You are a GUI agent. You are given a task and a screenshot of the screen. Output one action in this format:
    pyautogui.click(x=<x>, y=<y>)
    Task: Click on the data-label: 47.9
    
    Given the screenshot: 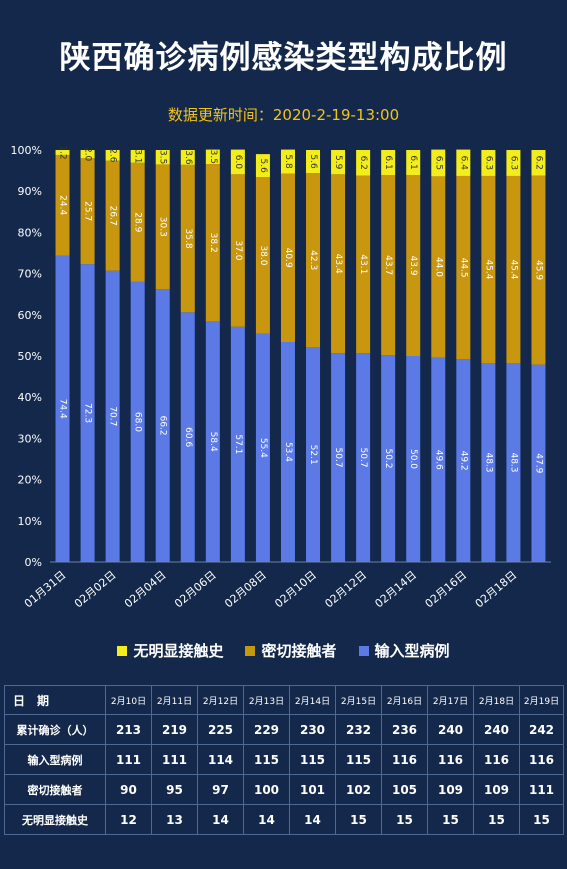 What is the action you would take?
    pyautogui.click(x=538, y=463)
    